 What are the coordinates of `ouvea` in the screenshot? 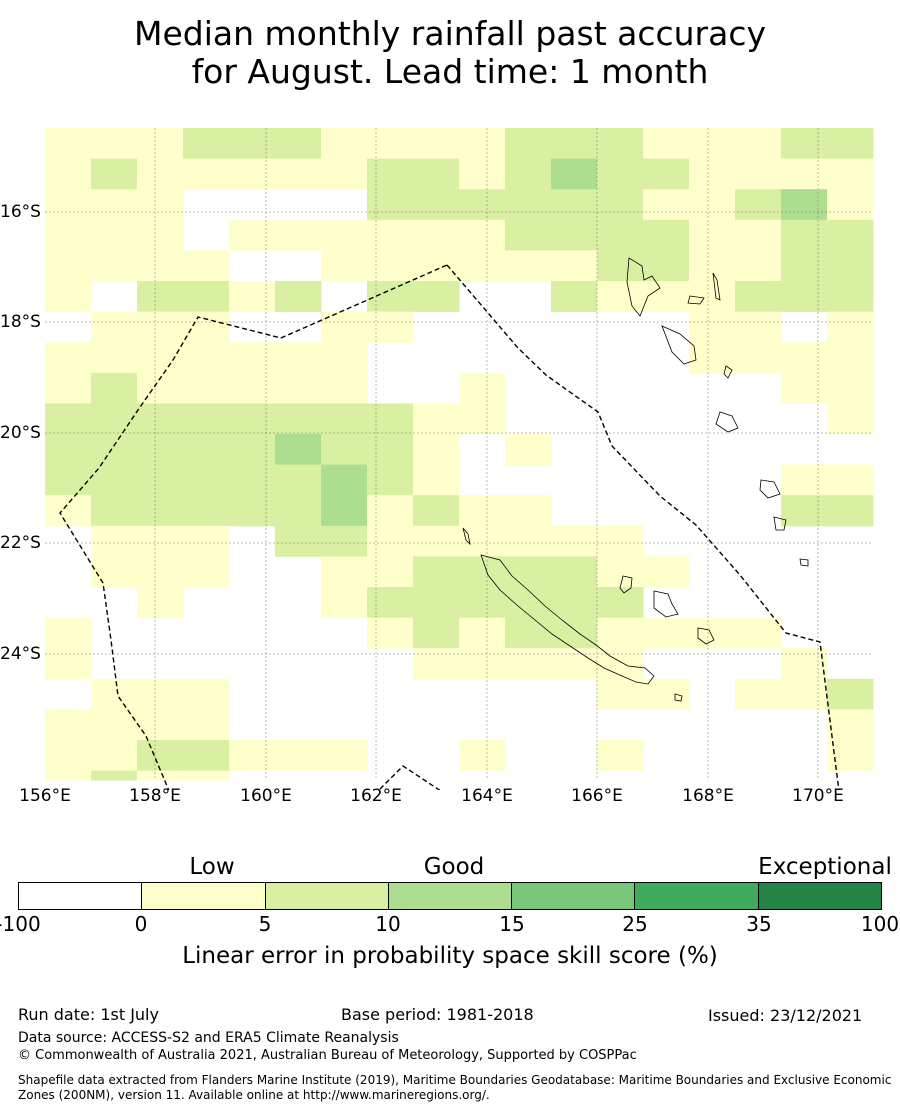 It's located at (626, 584).